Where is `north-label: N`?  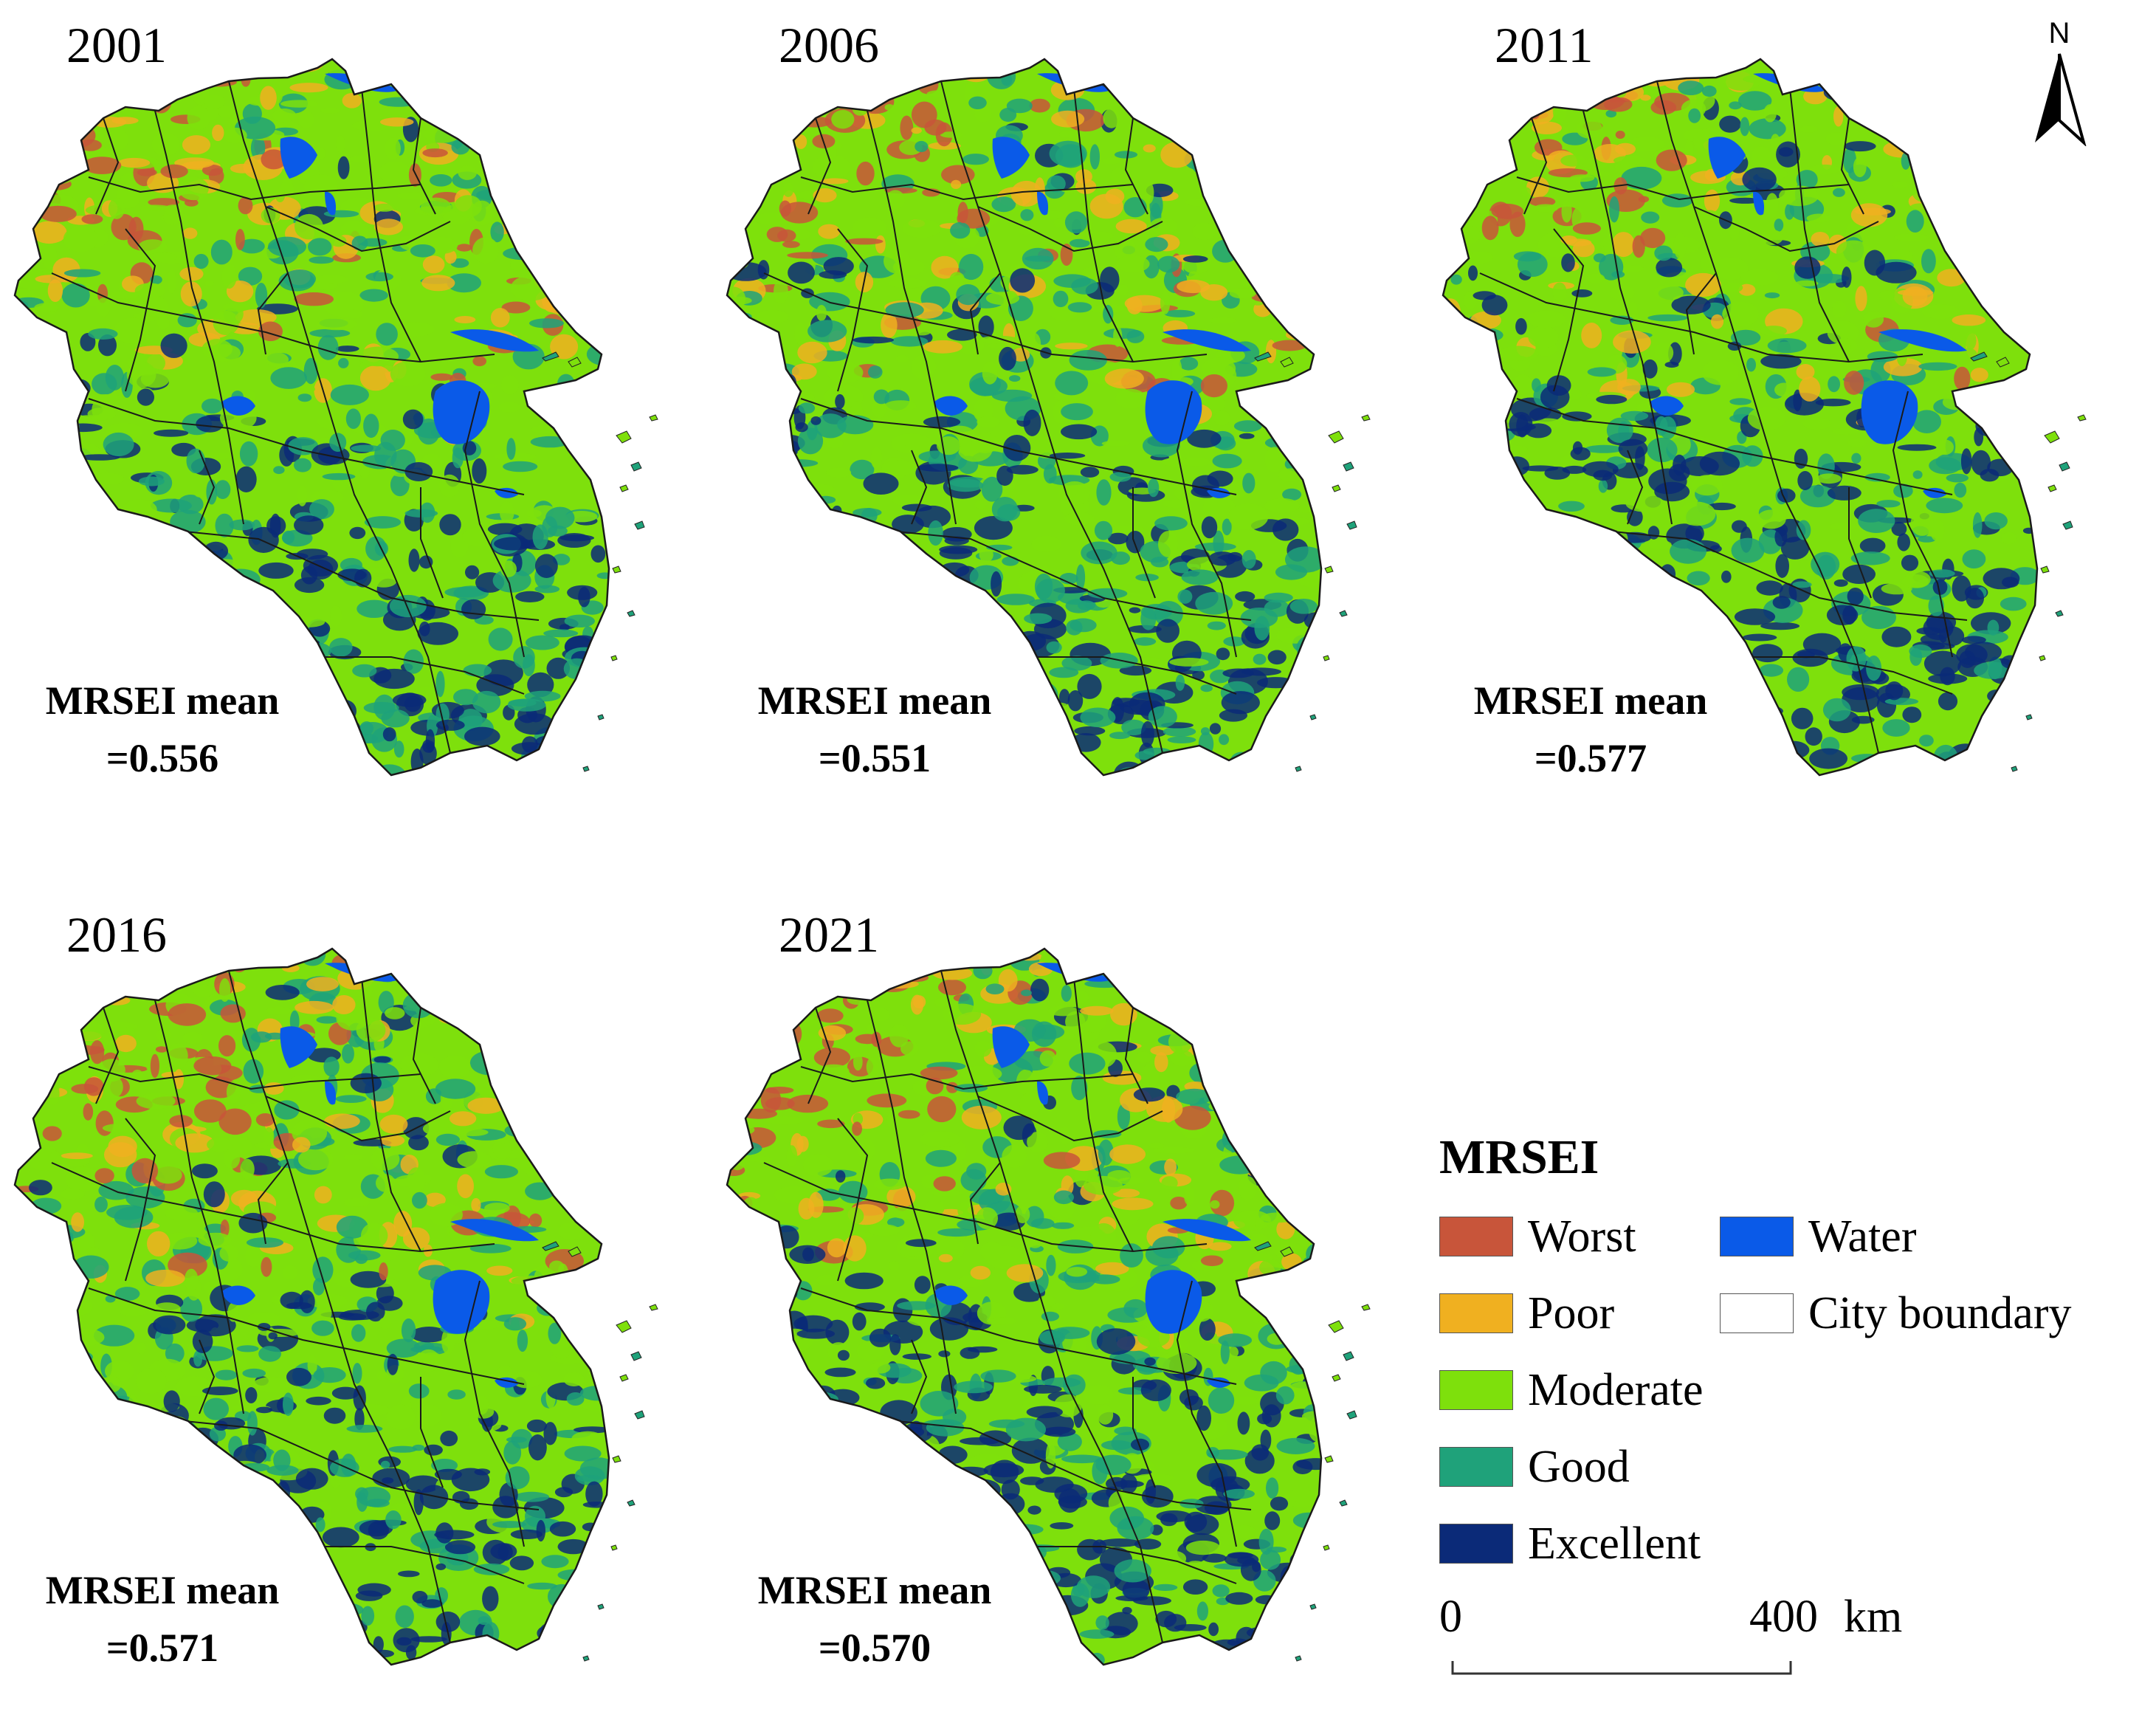
north-label: N is located at coordinates (2060, 33).